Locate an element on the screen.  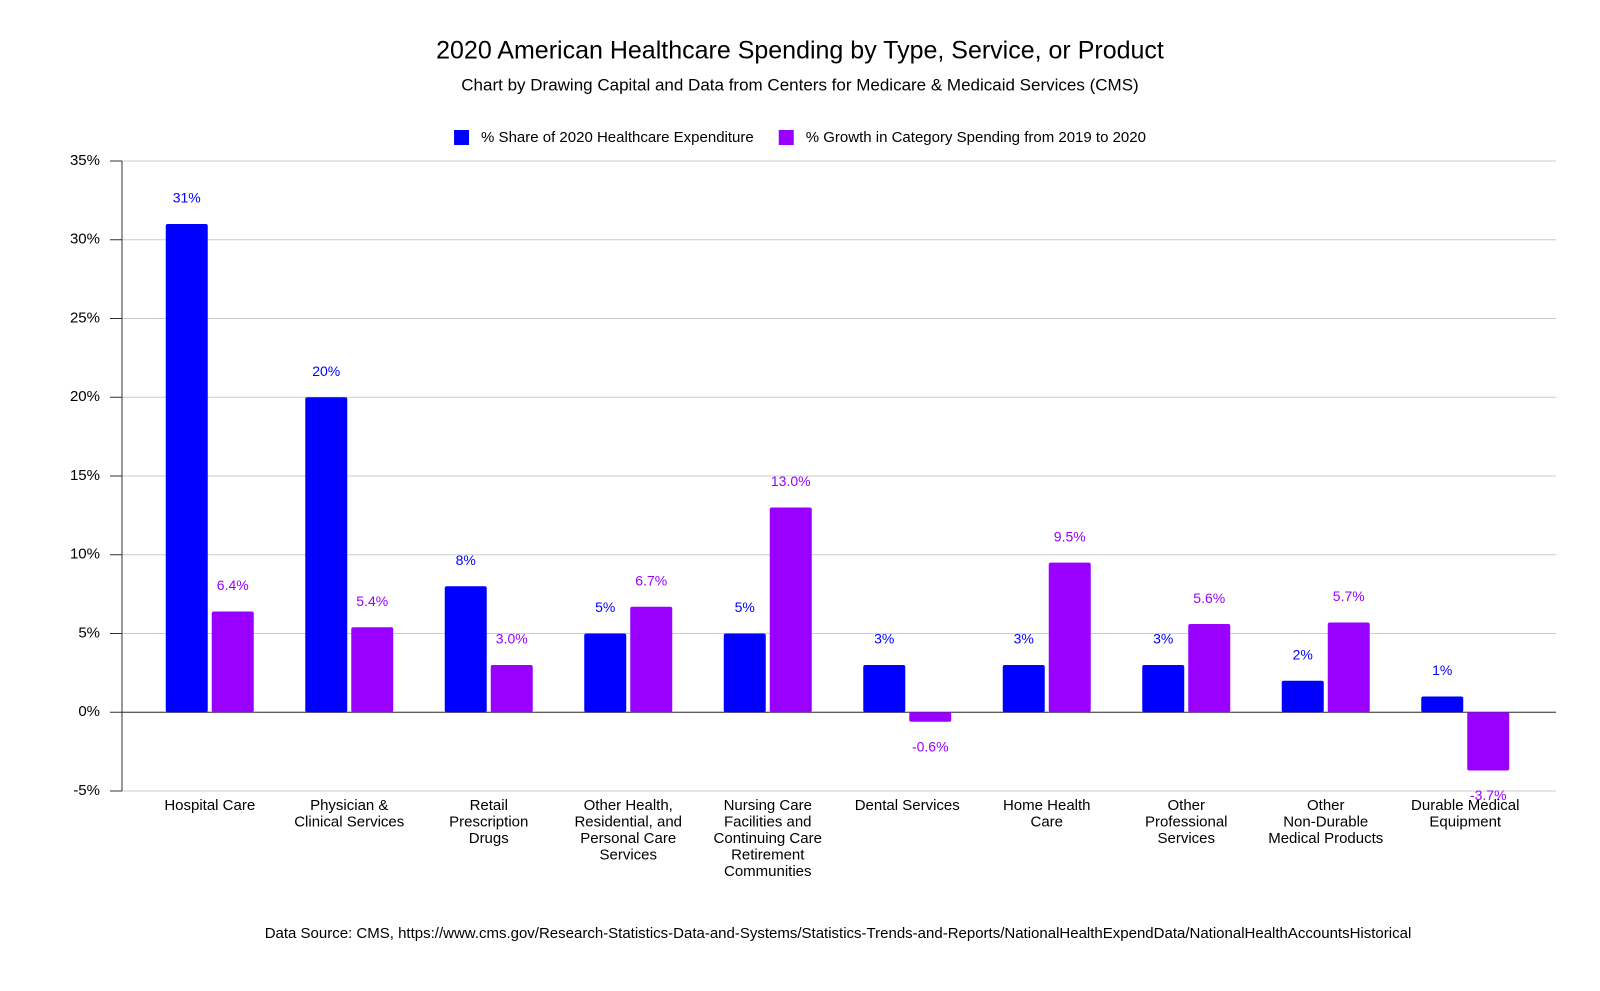
value-label: 6.7% is located at coordinates (651, 580).